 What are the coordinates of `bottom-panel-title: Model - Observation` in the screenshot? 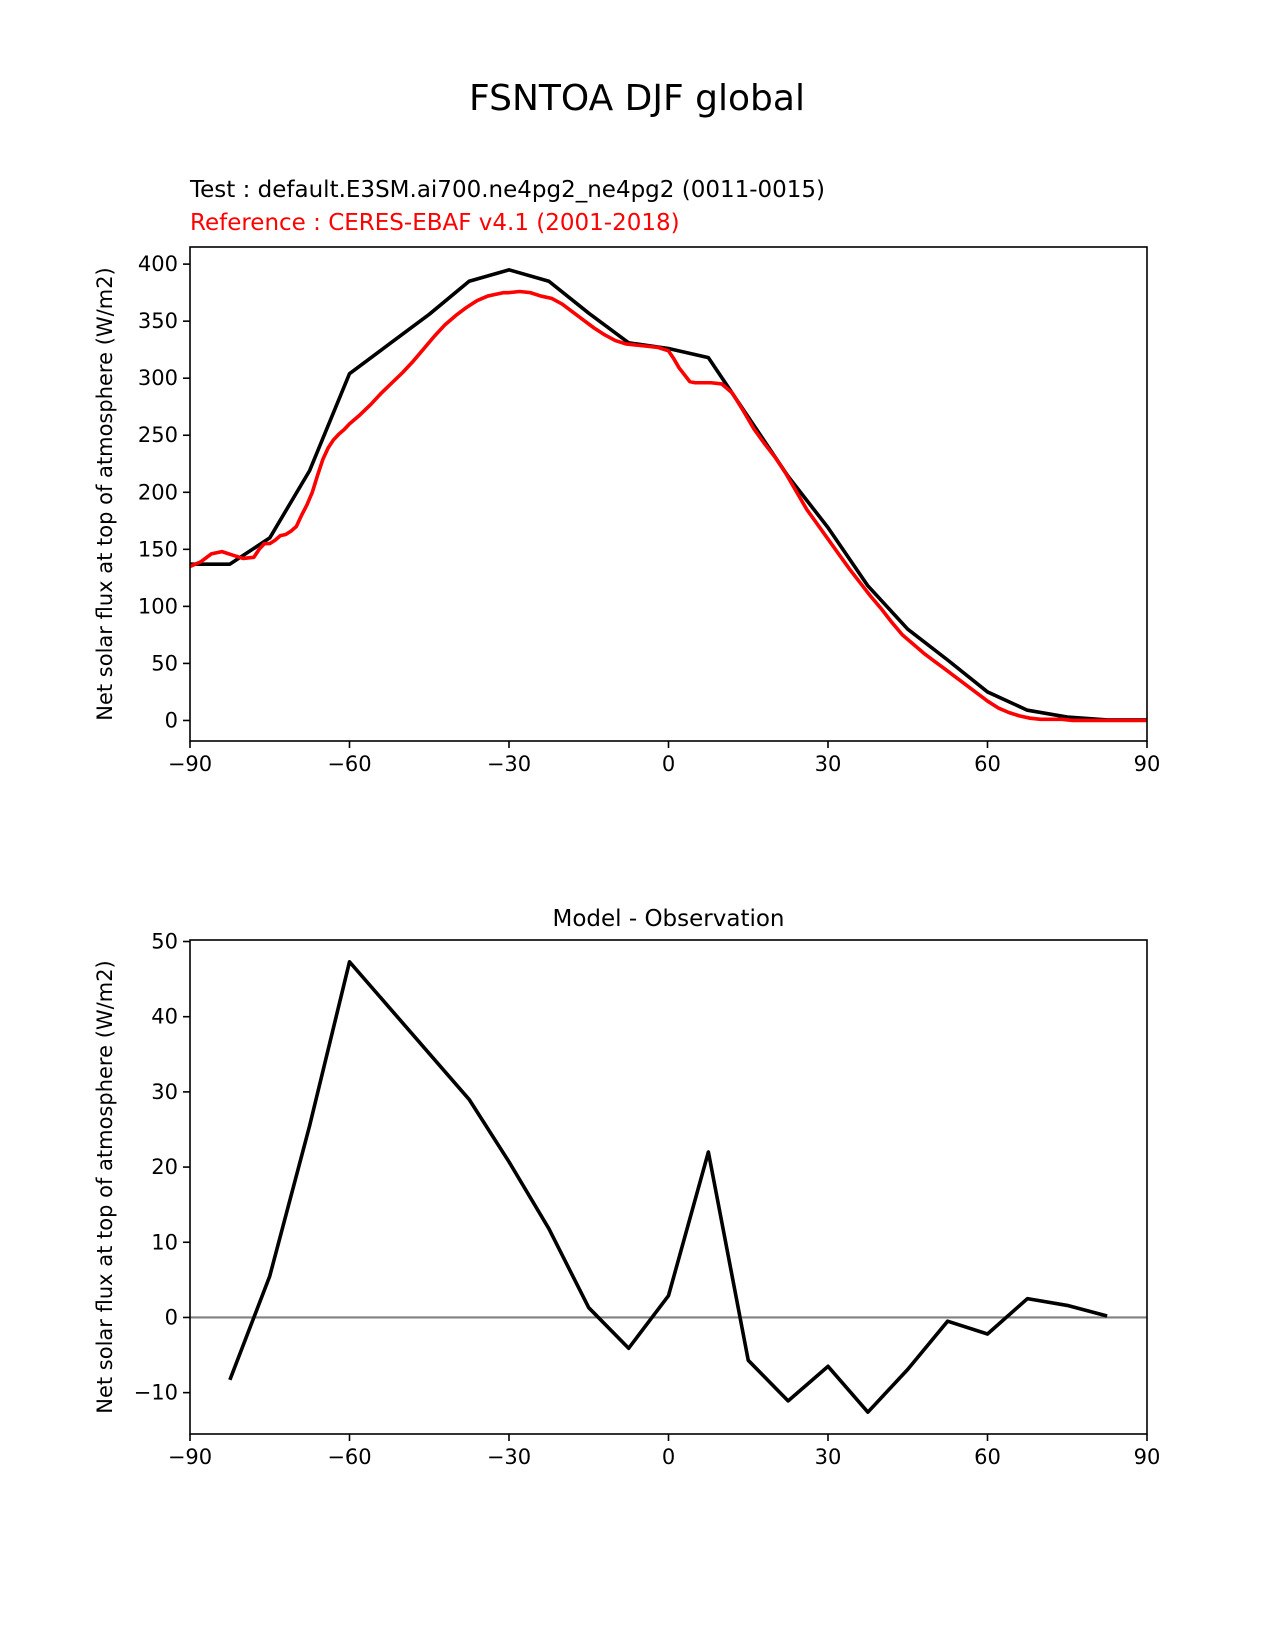 It's located at (668, 919).